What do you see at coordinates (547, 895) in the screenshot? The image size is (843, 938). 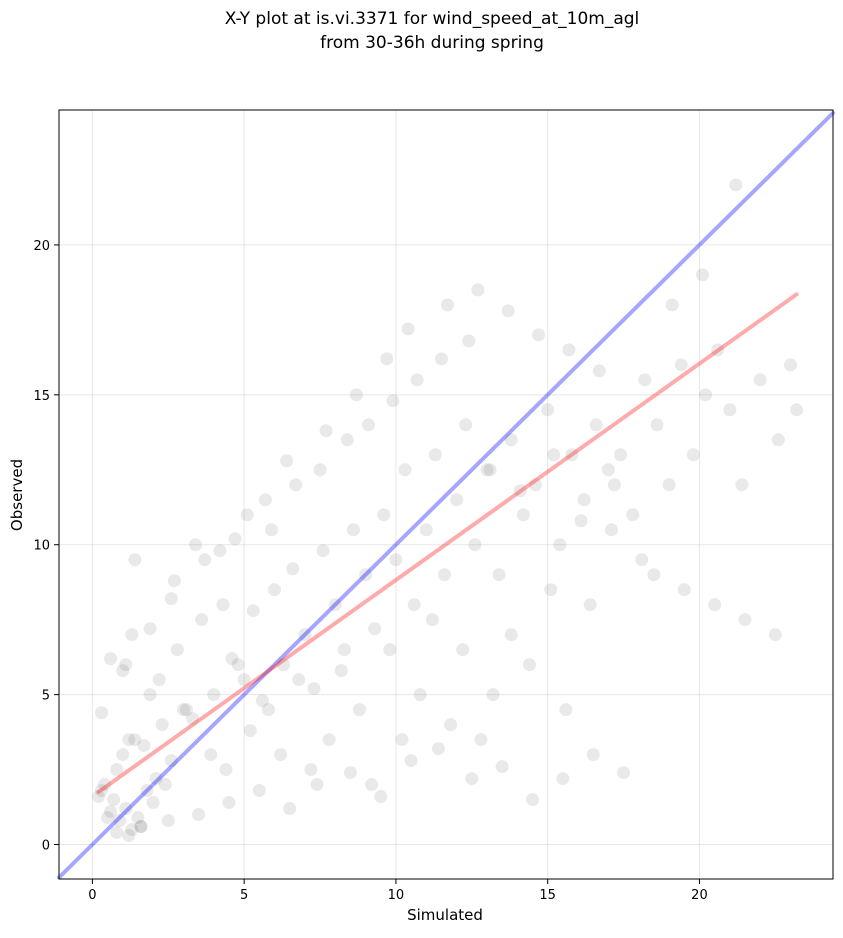 I see `x-tick-label: 15` at bounding box center [547, 895].